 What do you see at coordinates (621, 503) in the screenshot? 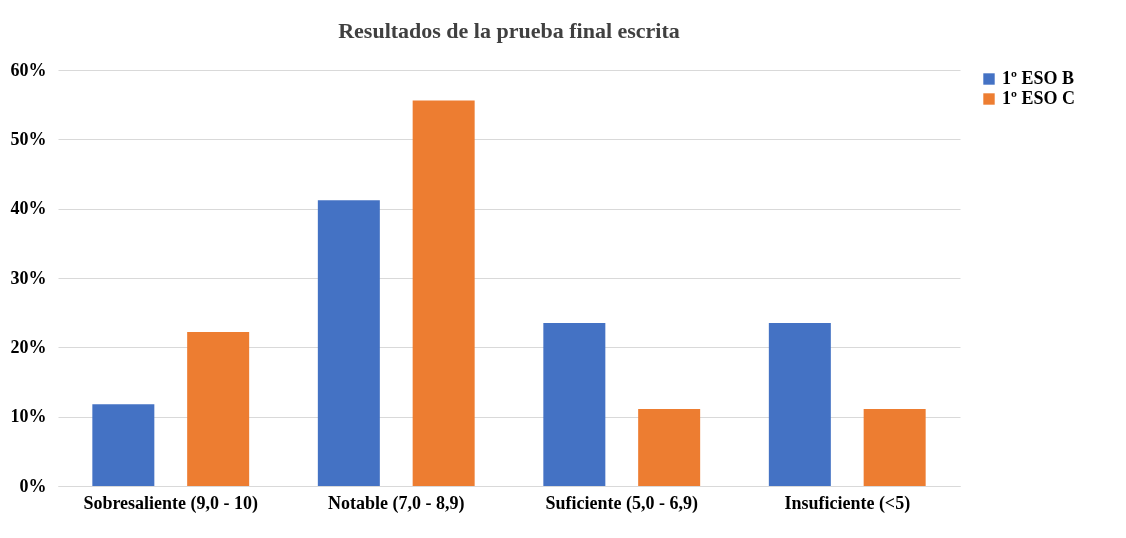
I see `x-tick-label: Suficiente (5,0 - 6,9)` at bounding box center [621, 503].